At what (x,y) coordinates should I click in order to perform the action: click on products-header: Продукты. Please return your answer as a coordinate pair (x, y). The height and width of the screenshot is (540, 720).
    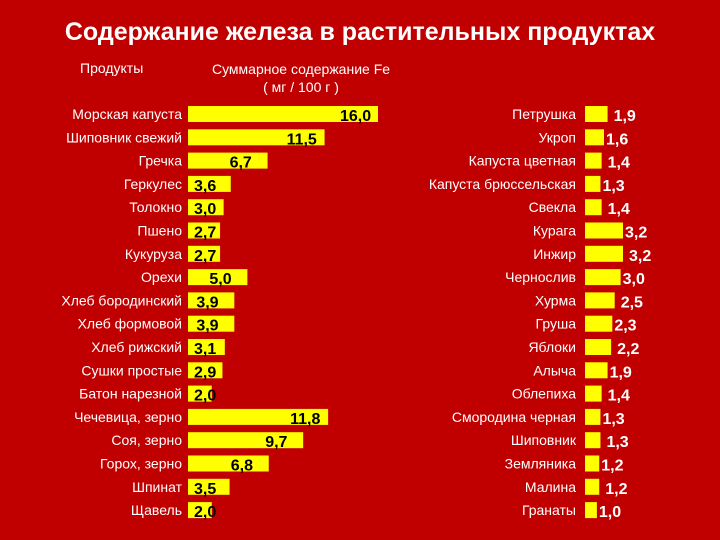
    Looking at the image, I should click on (112, 68).